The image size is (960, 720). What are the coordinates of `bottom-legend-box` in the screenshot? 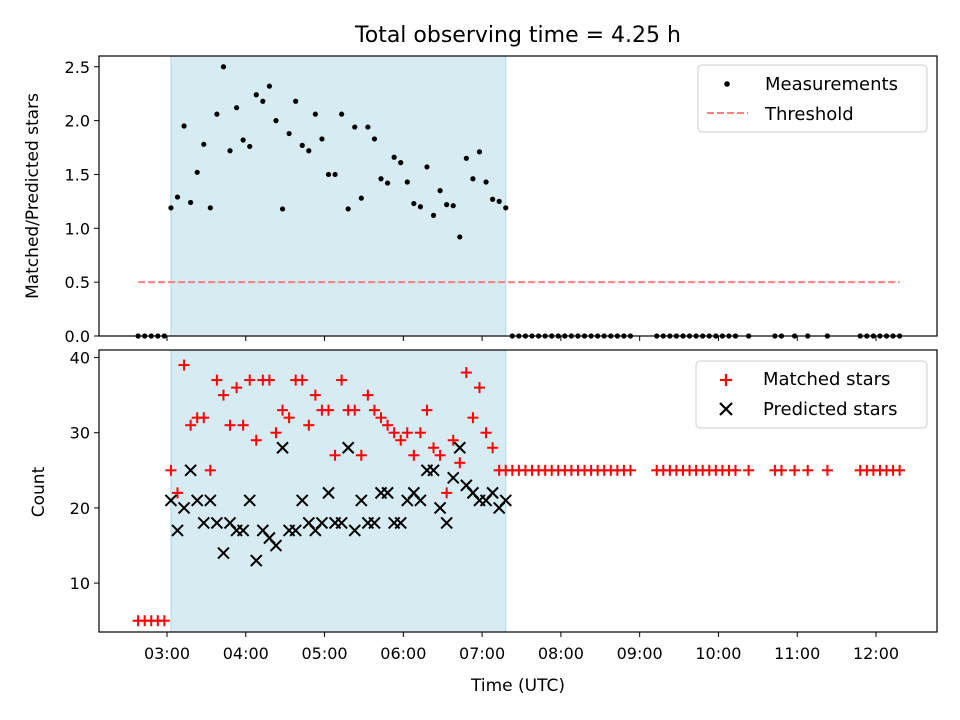 It's located at (811, 394).